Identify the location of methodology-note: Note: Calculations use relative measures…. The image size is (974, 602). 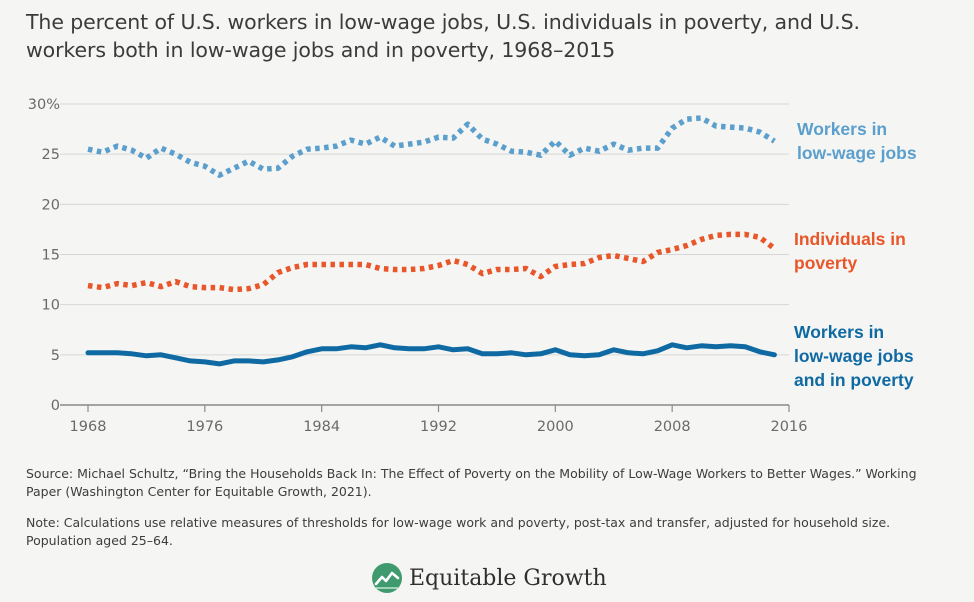
(458, 531).